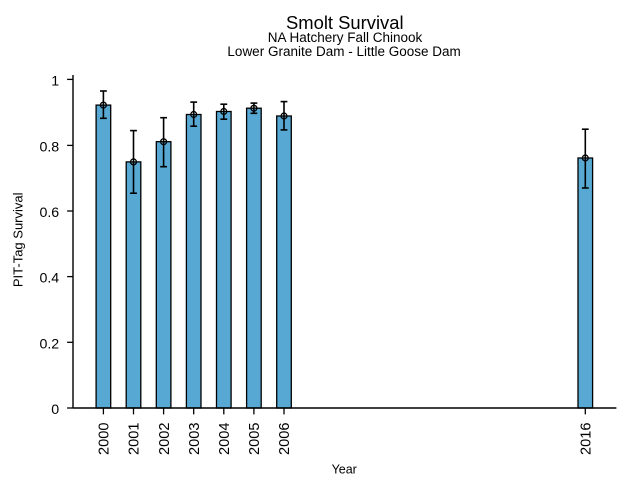  Describe the element at coordinates (49, 279) in the screenshot. I see `svg-text: 0.4` at that location.